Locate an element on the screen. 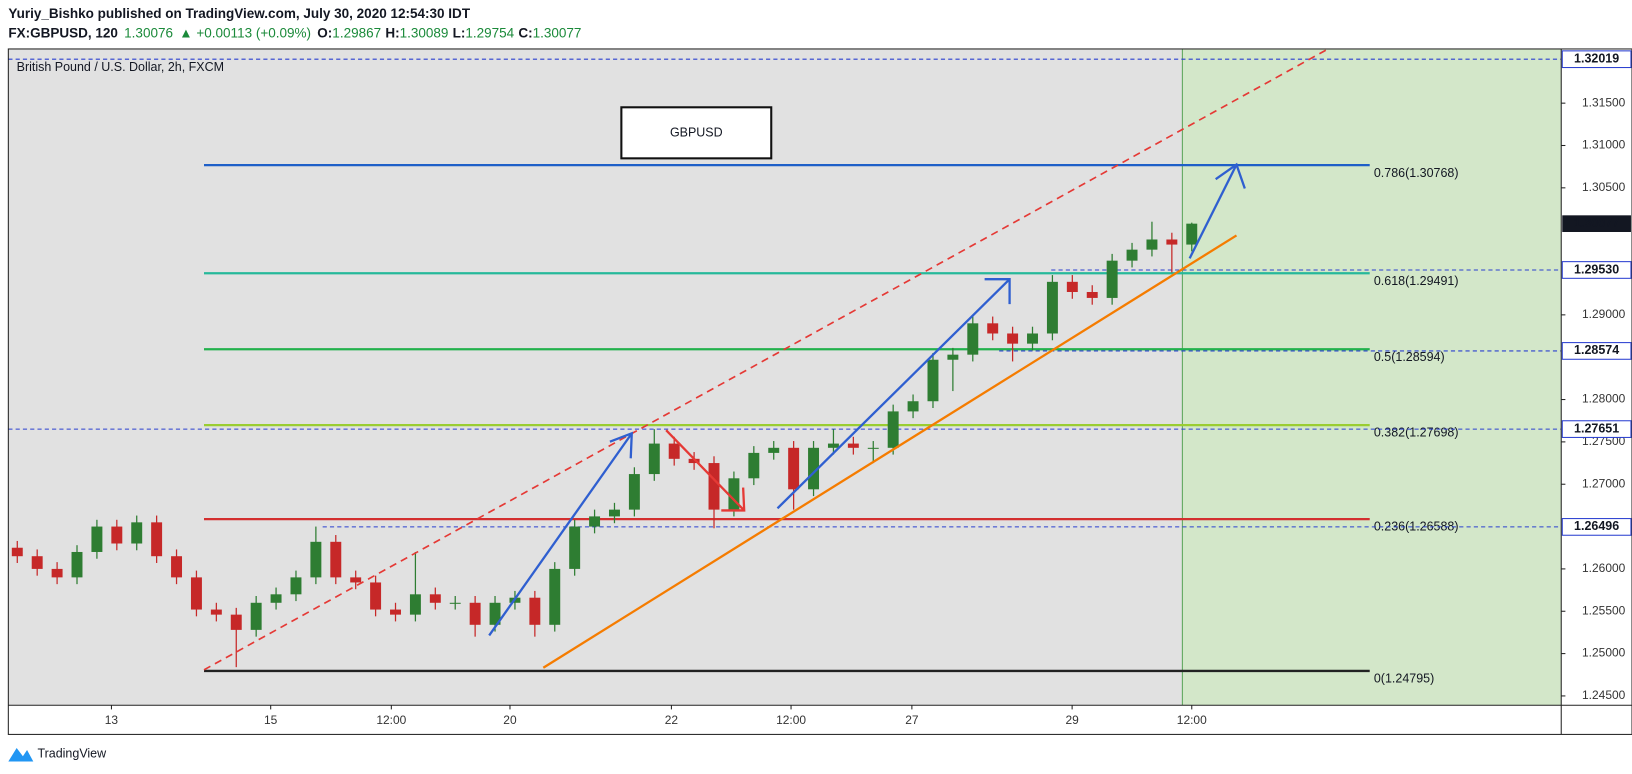  change: ▲ +0.00113 (+0.09%) is located at coordinates (245, 32).